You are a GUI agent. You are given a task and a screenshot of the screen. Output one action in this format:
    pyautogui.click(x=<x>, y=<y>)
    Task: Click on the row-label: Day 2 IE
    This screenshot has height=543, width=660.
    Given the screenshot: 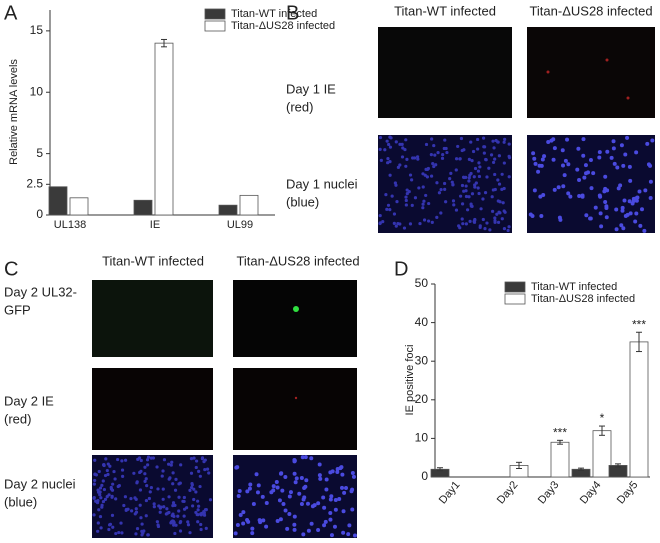 What is the action you would take?
    pyautogui.click(x=29, y=400)
    